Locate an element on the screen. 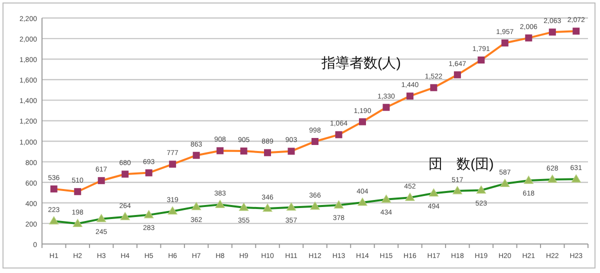 This screenshot has height=273, width=600. series-label: 指導者数(人) is located at coordinates (360, 62).